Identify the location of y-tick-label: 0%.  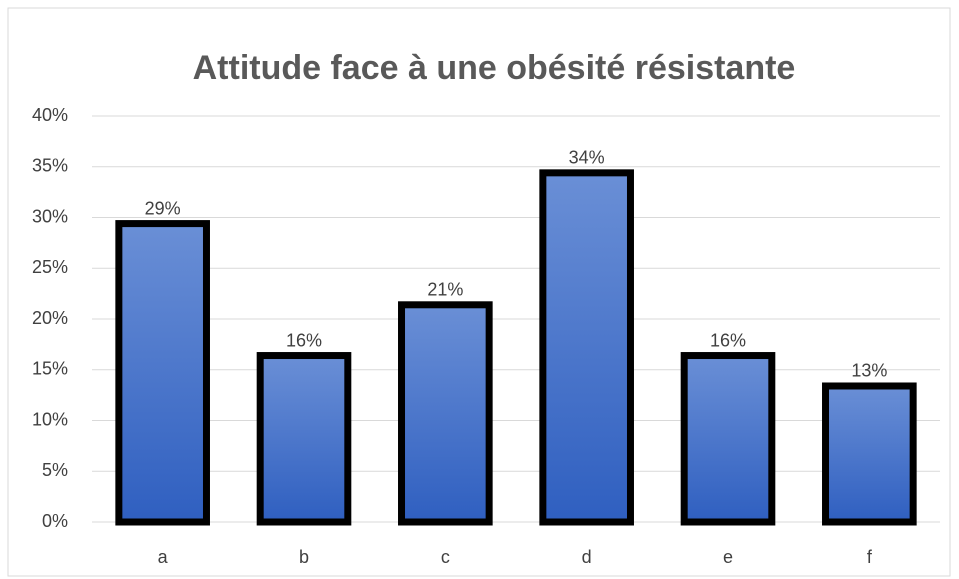
(55, 521).